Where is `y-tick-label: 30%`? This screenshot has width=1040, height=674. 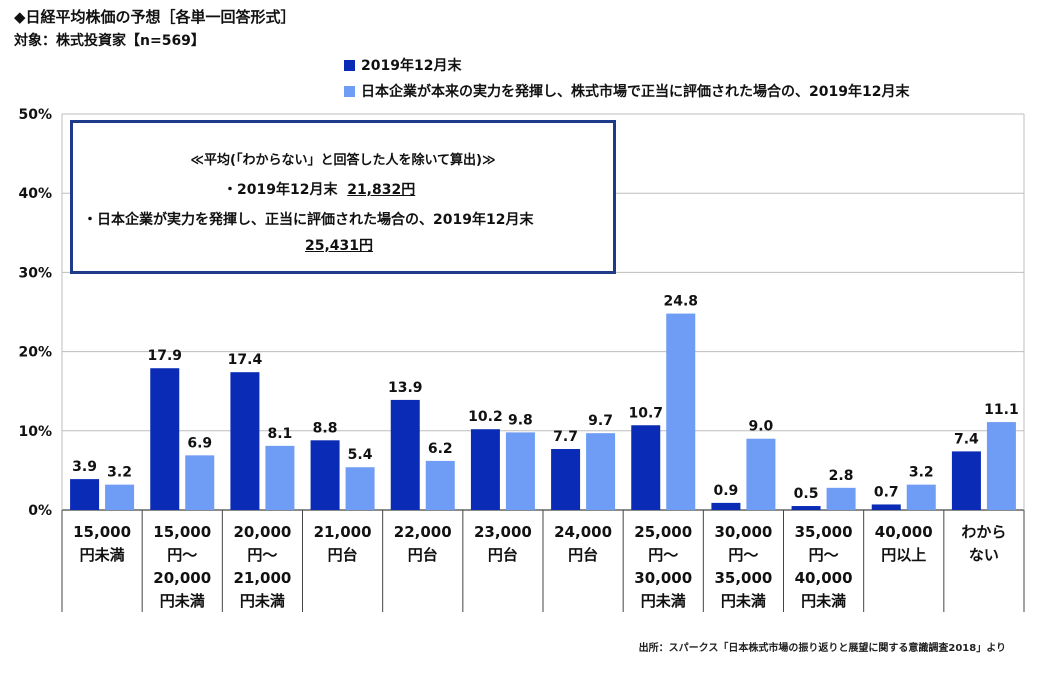
y-tick-label: 30% is located at coordinates (35, 273).